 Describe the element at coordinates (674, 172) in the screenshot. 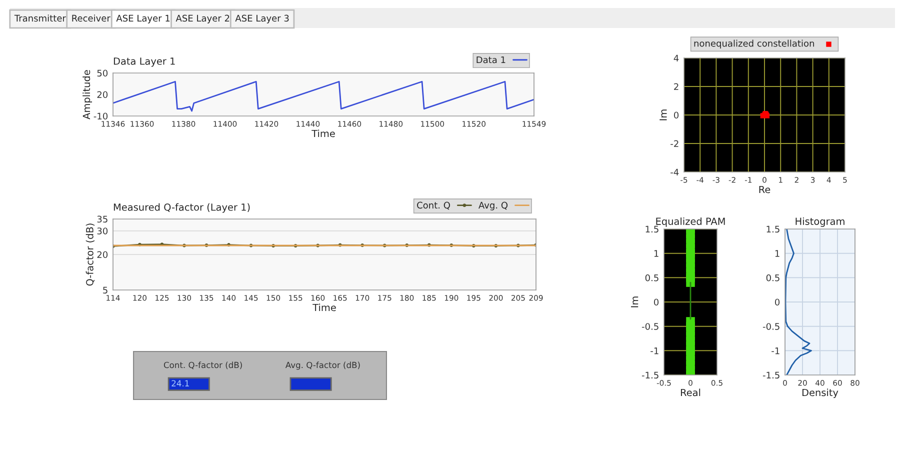

I see `y-tick-label: -4` at that location.